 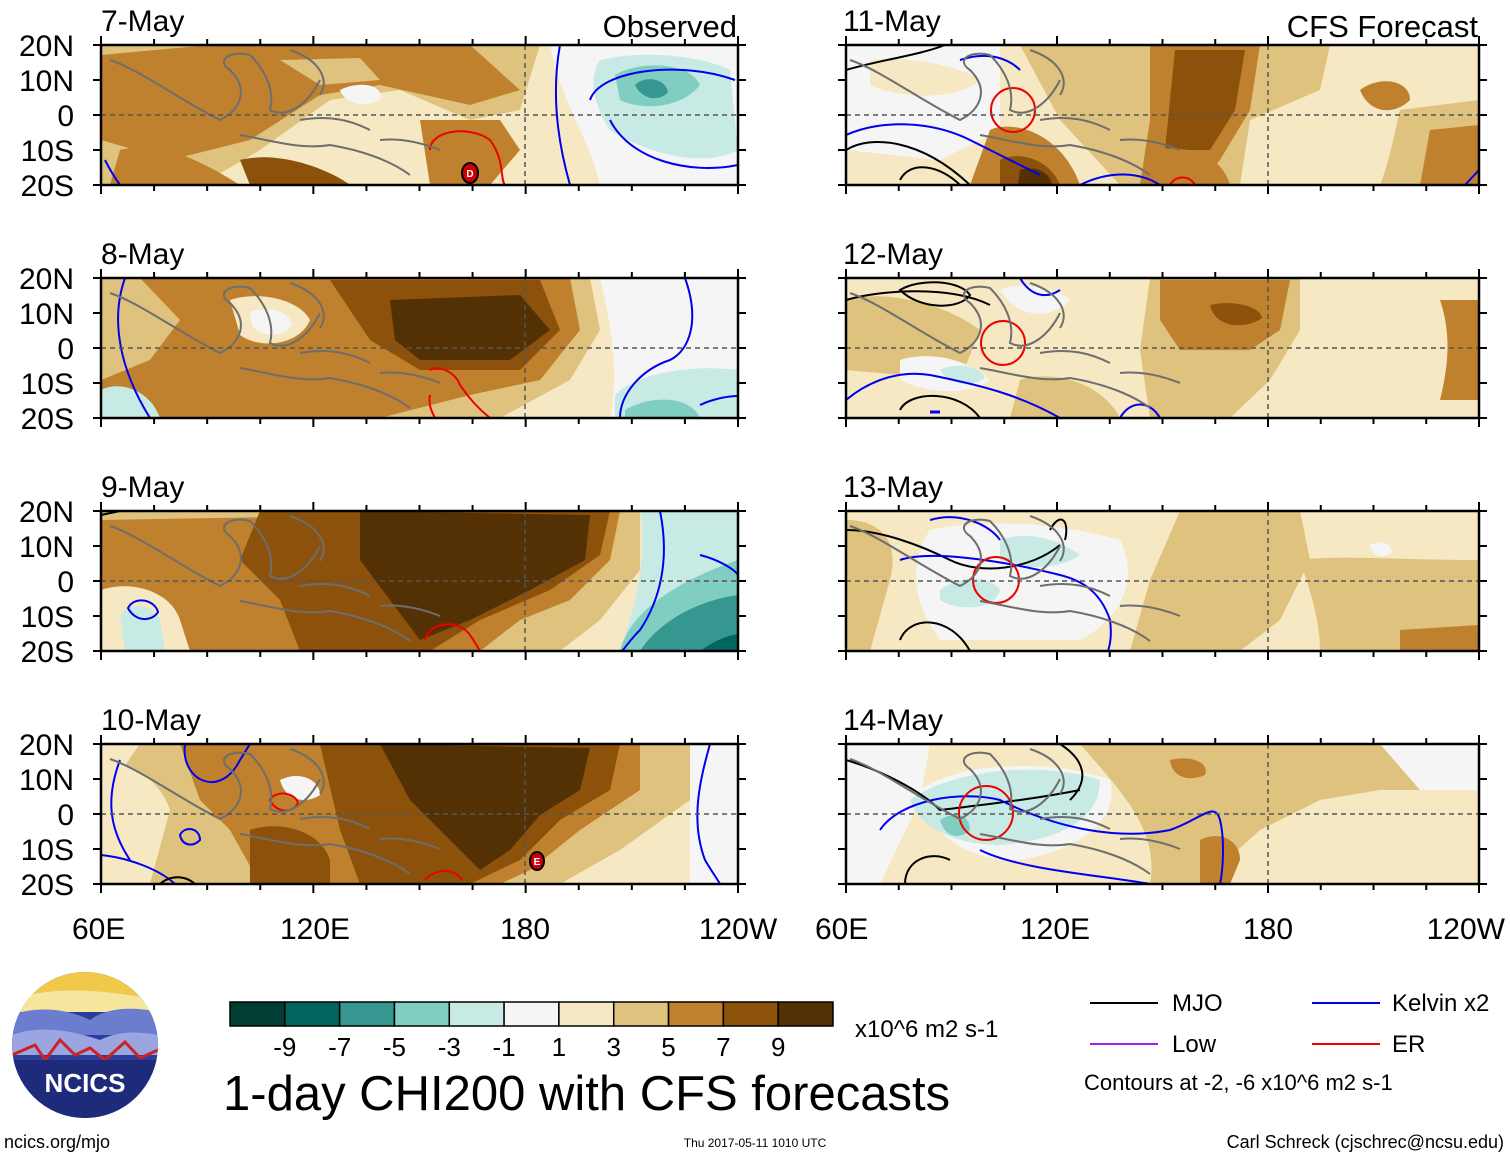 What do you see at coordinates (613, 1047) in the screenshot?
I see `colorbar-tick-label: 3` at bounding box center [613, 1047].